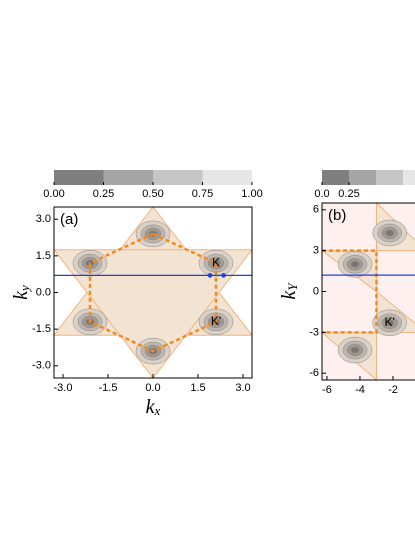 Image resolution: width=415 pixels, height=537 pixels. Describe the element at coordinates (63, 388) in the screenshot. I see `x-tick-label: -3.0` at that location.